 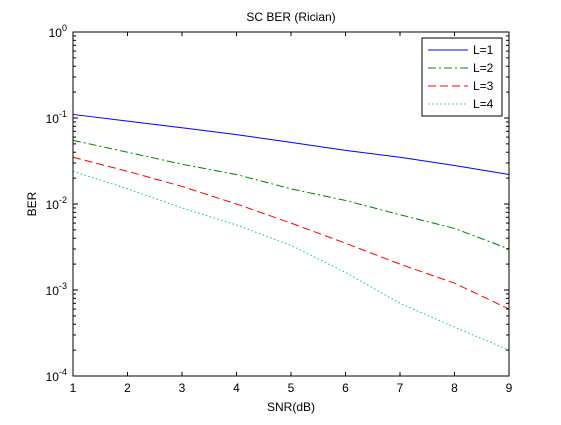 What do you see at coordinates (63, 200) in the screenshot?
I see `y-tick-label-exponent: -2` at bounding box center [63, 200].